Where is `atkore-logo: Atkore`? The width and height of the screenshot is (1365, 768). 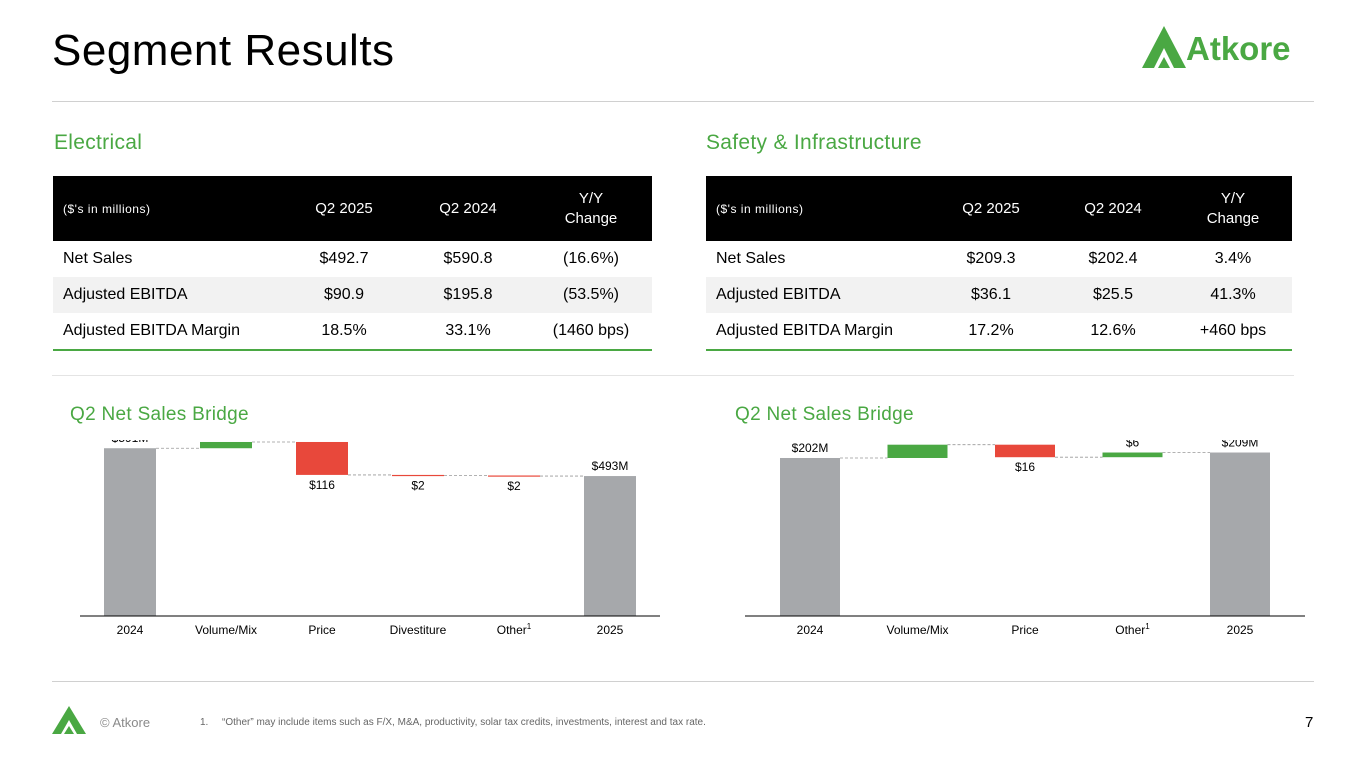 atkore-logo: Atkore is located at coordinates (1229, 47).